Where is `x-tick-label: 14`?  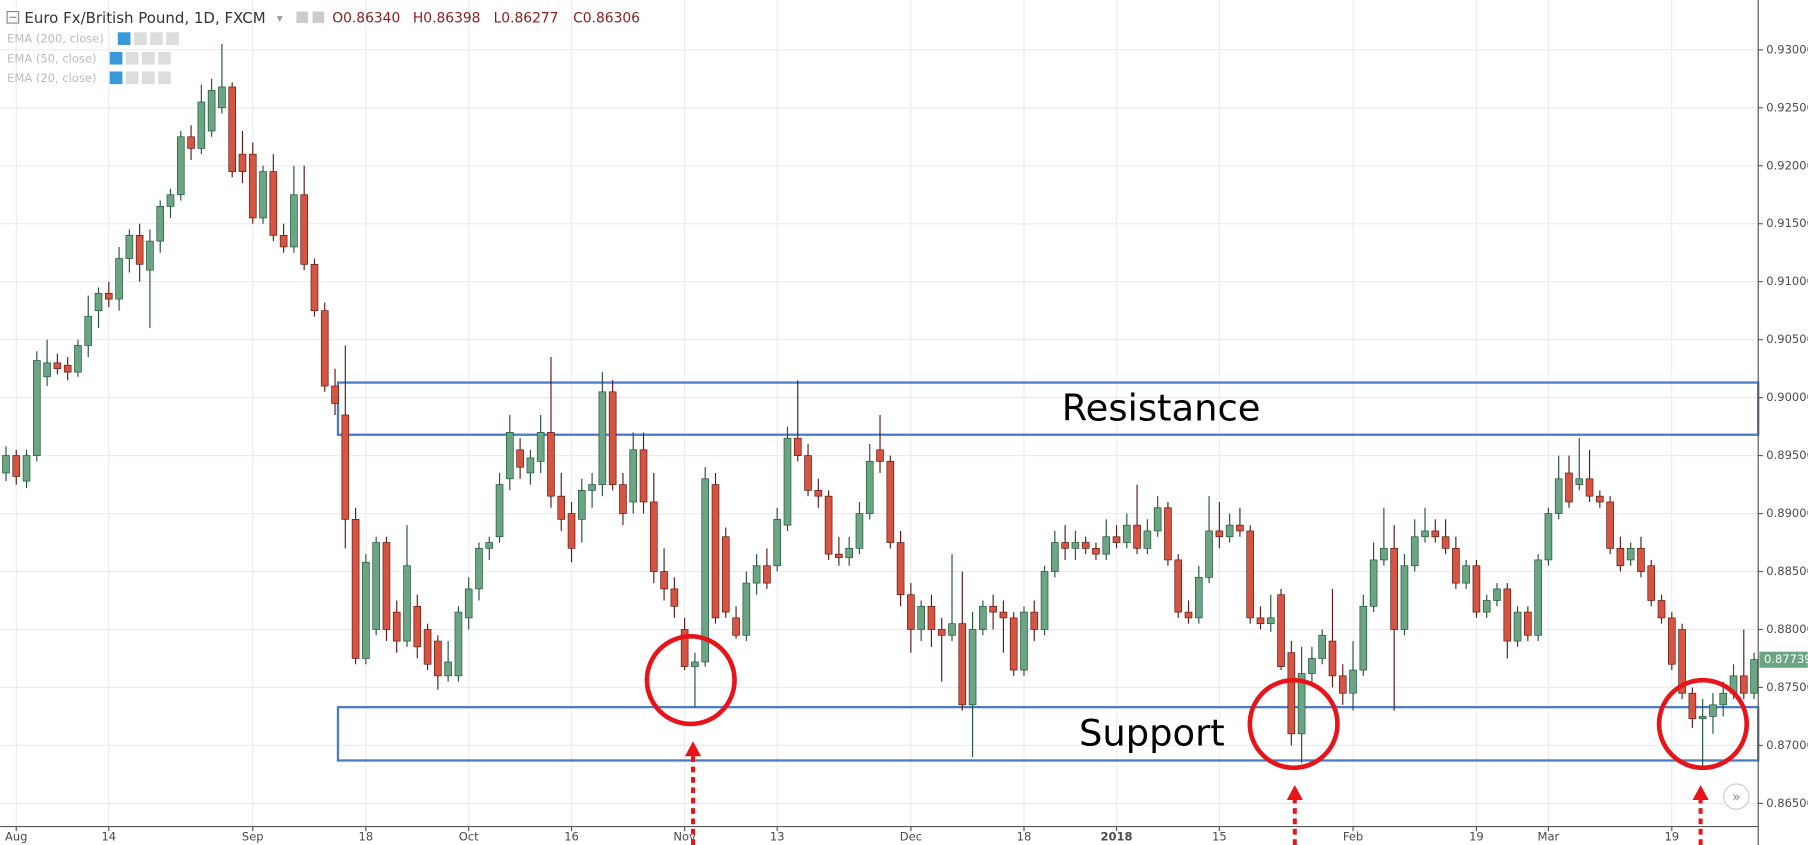 x-tick-label: 14 is located at coordinates (108, 836).